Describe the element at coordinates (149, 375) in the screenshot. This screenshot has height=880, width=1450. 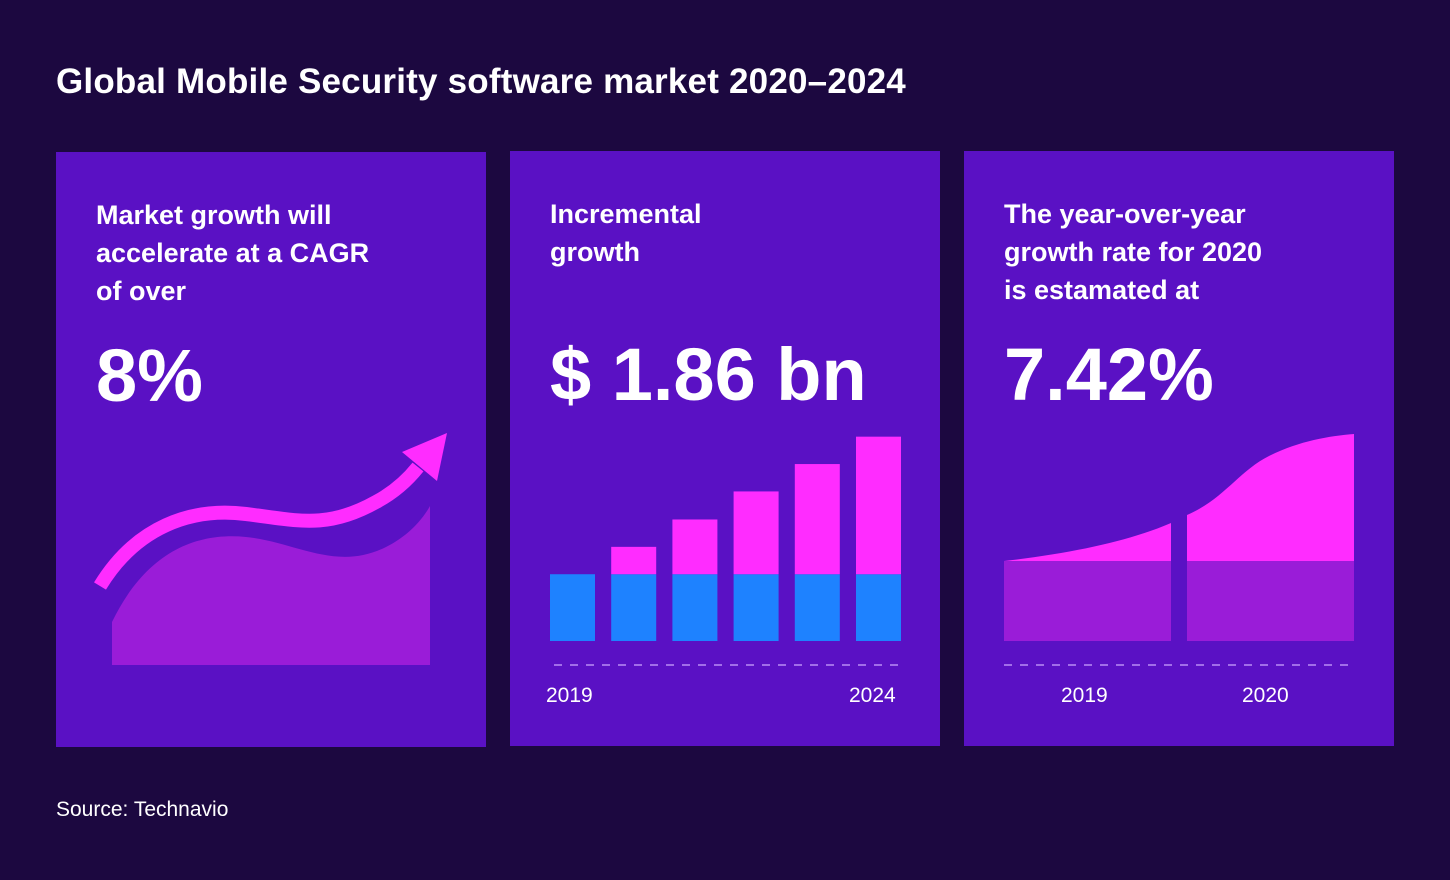
I see `cagr-value: 8%` at that location.